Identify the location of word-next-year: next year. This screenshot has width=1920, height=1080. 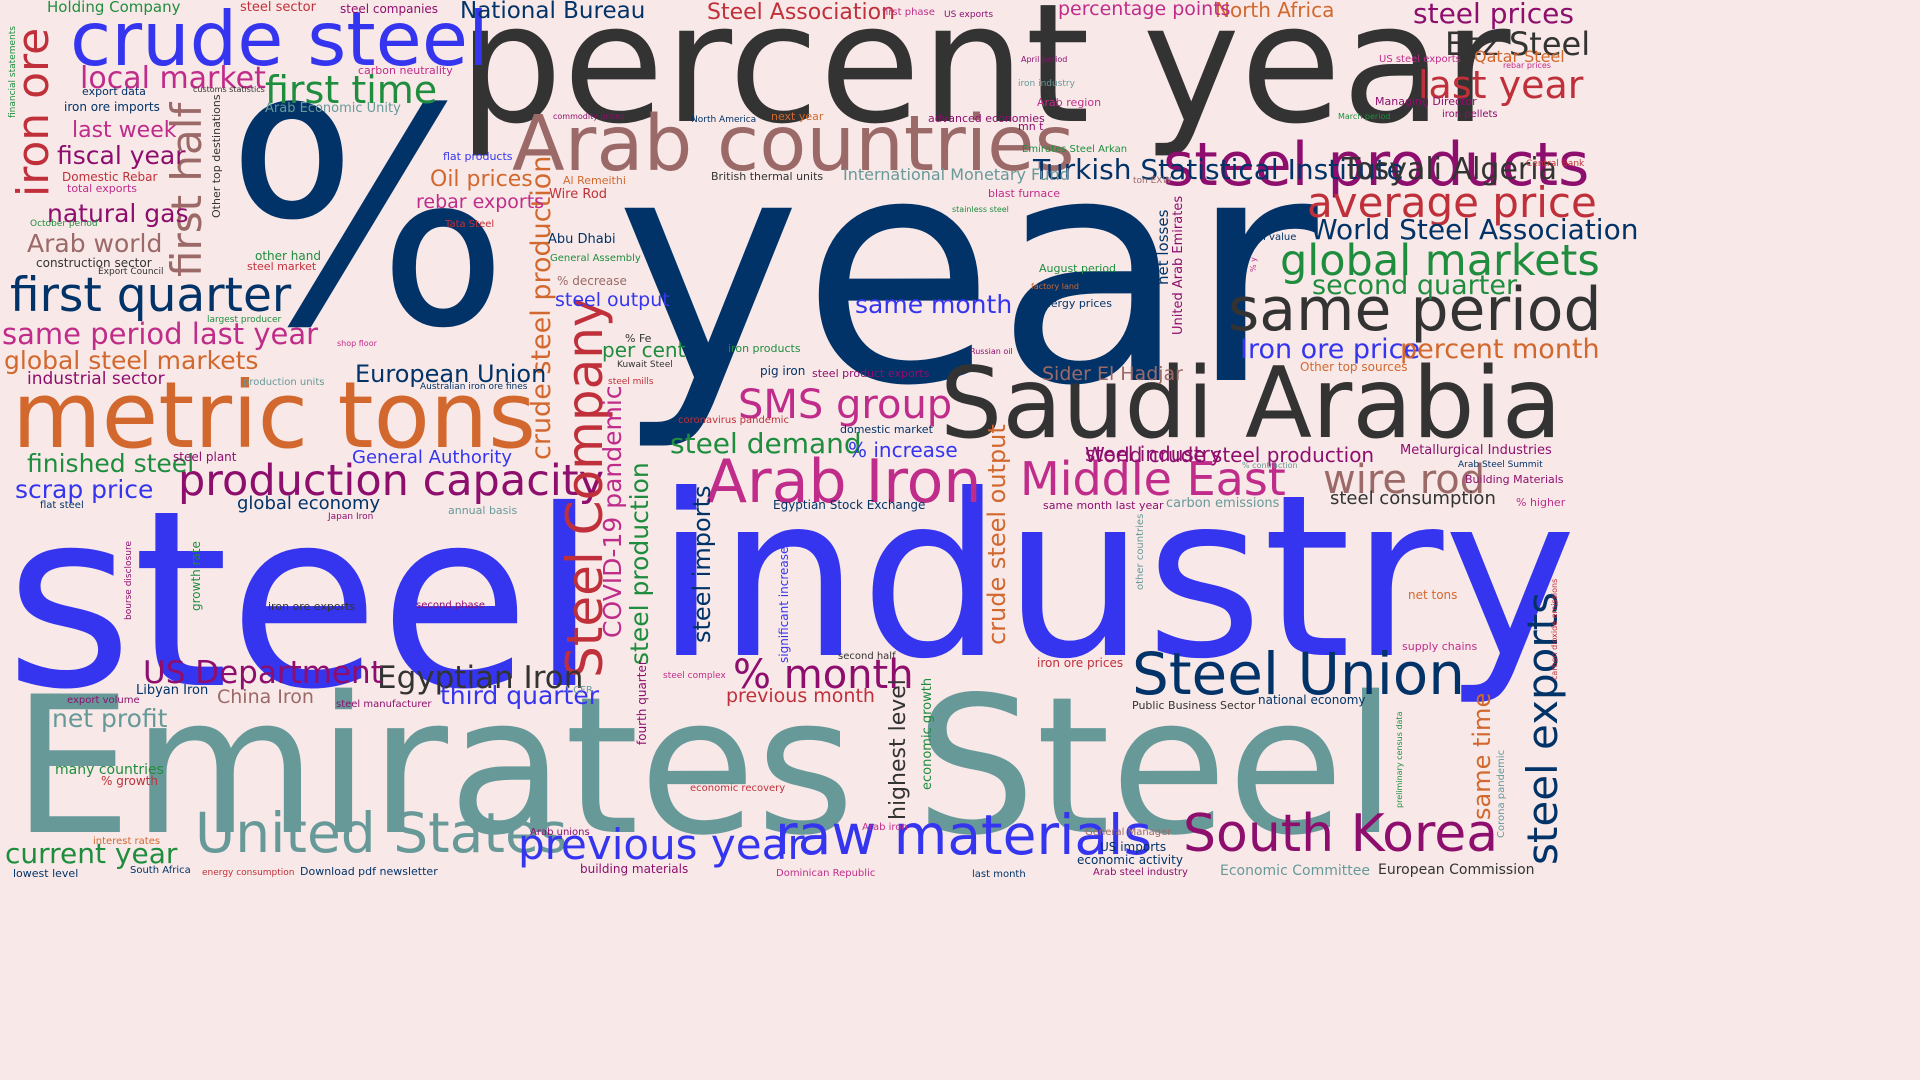
(797, 116).